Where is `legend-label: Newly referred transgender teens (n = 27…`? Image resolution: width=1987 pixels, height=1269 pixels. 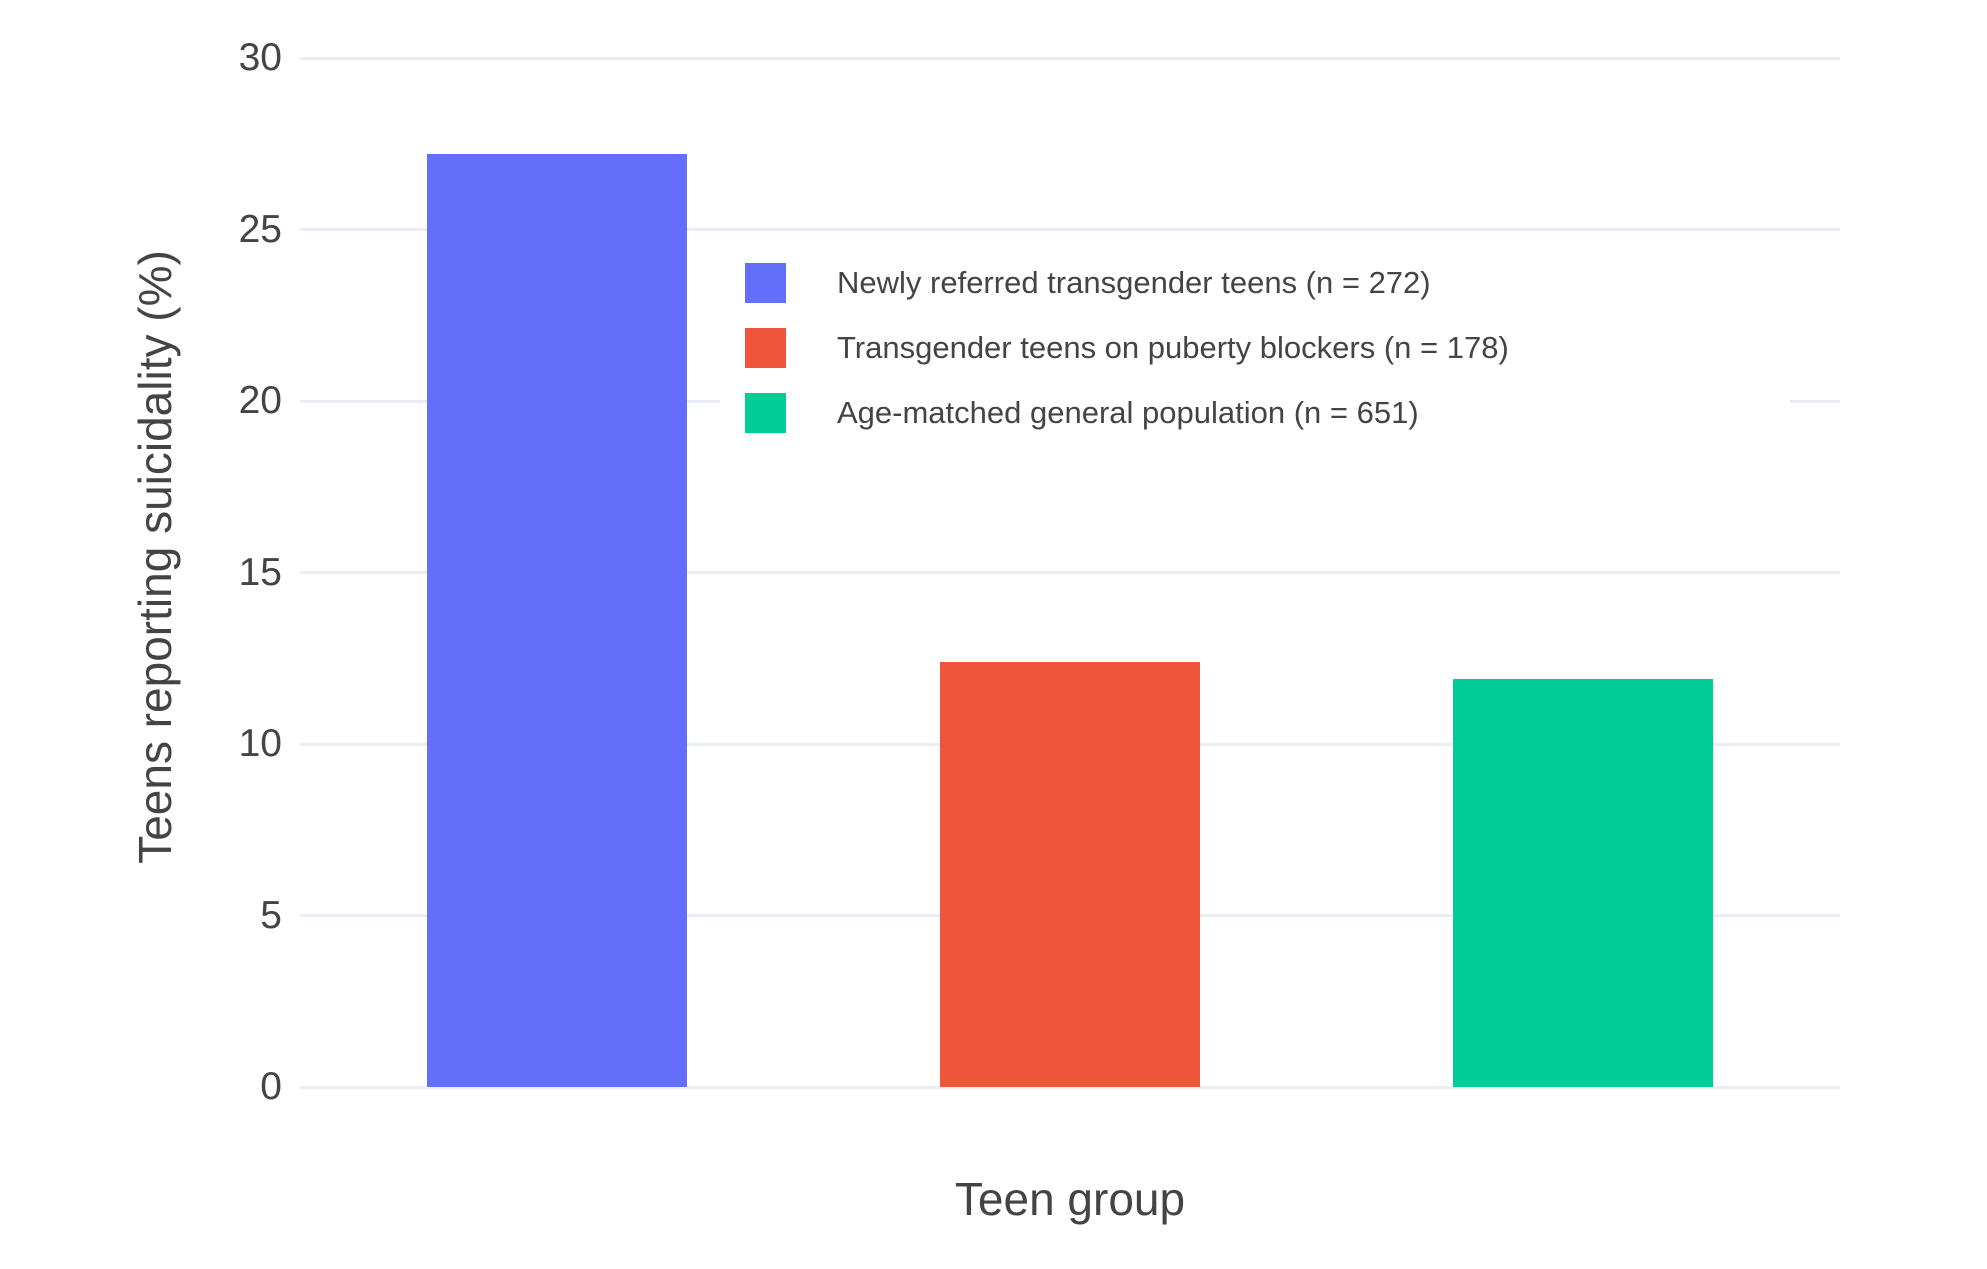 legend-label: Newly referred transgender teens (n = 27… is located at coordinates (1134, 282).